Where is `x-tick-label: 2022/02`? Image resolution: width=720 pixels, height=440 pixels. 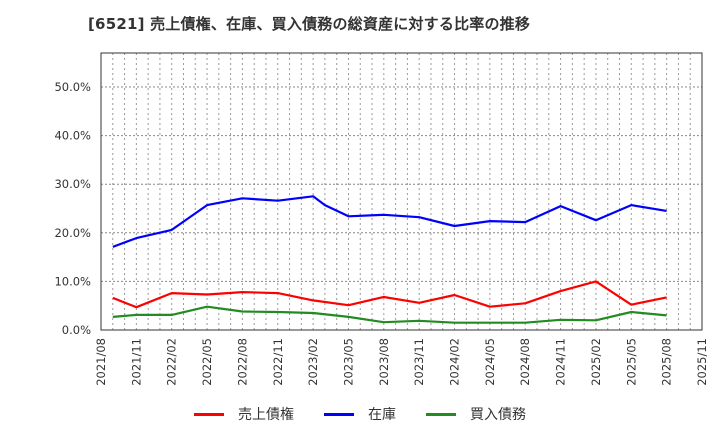
x-tick-label: 2022/02 is located at coordinates (172, 362).